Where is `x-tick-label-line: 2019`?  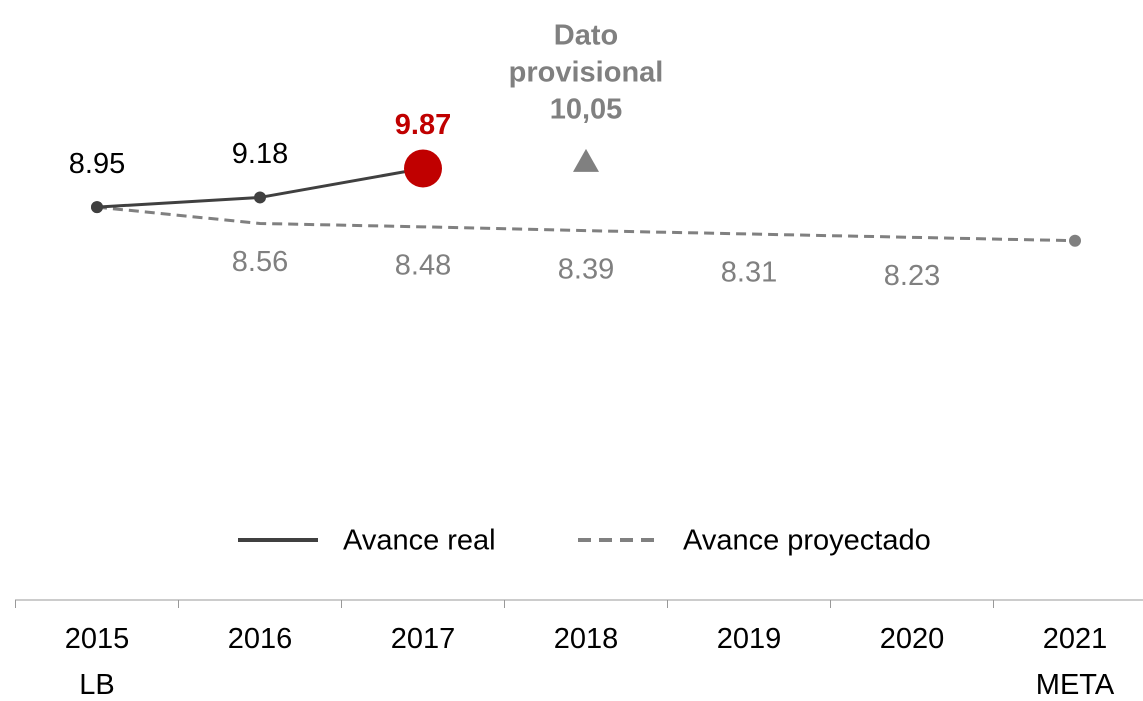 x-tick-label-line: 2019 is located at coordinates (749, 639).